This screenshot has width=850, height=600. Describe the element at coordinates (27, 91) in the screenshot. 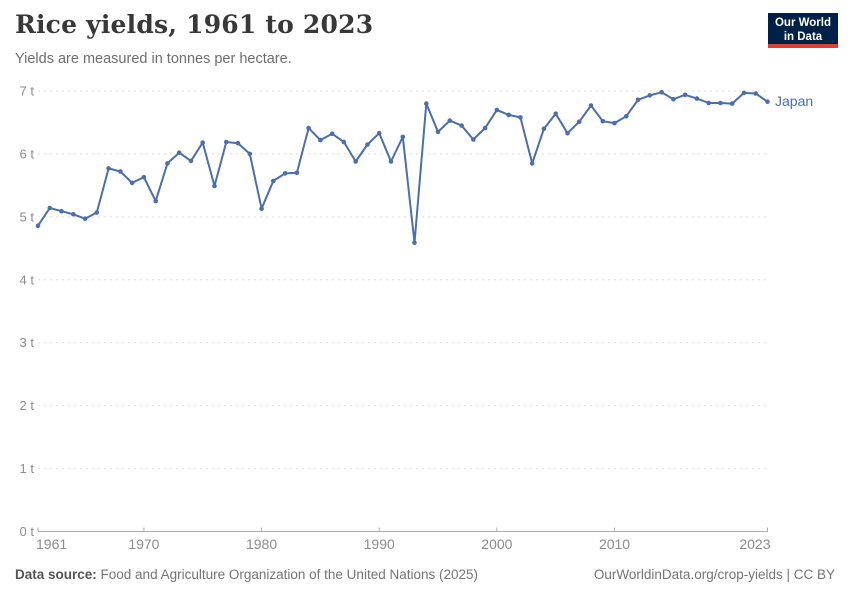

I see `y-tick-label: 7 t` at that location.